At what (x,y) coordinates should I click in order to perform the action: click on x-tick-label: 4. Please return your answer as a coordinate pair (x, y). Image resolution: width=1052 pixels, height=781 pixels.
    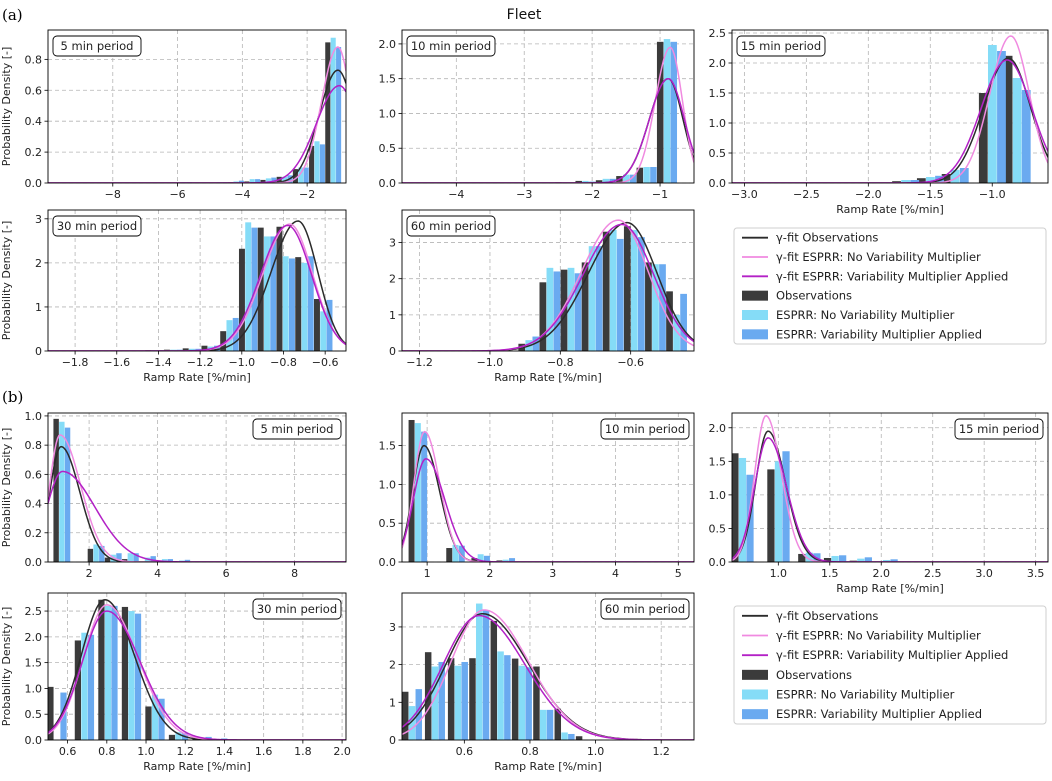
    Looking at the image, I should click on (157, 573).